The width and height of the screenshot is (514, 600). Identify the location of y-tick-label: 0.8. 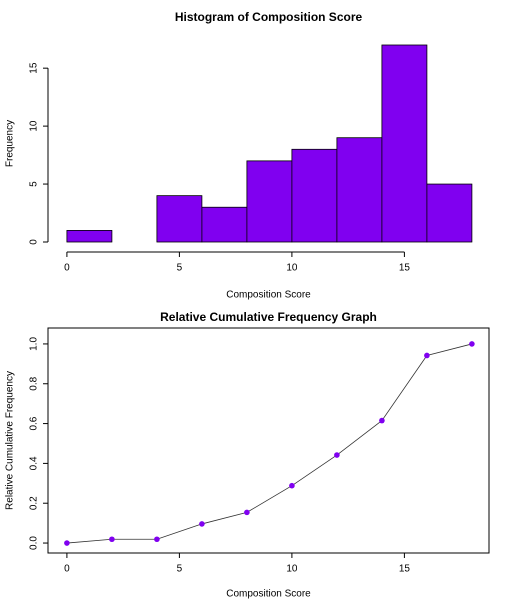
(34, 383).